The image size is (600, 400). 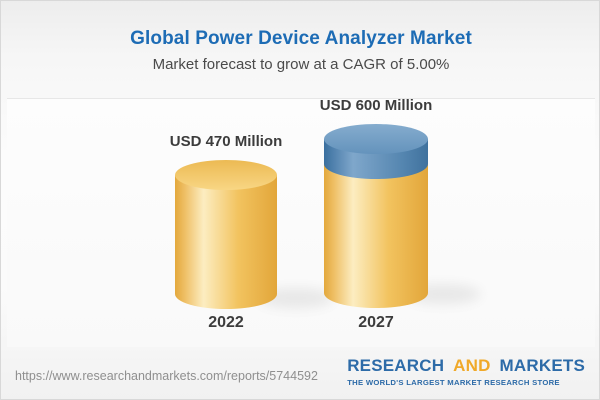 I want to click on logo-word-and: AND, so click(x=472, y=365).